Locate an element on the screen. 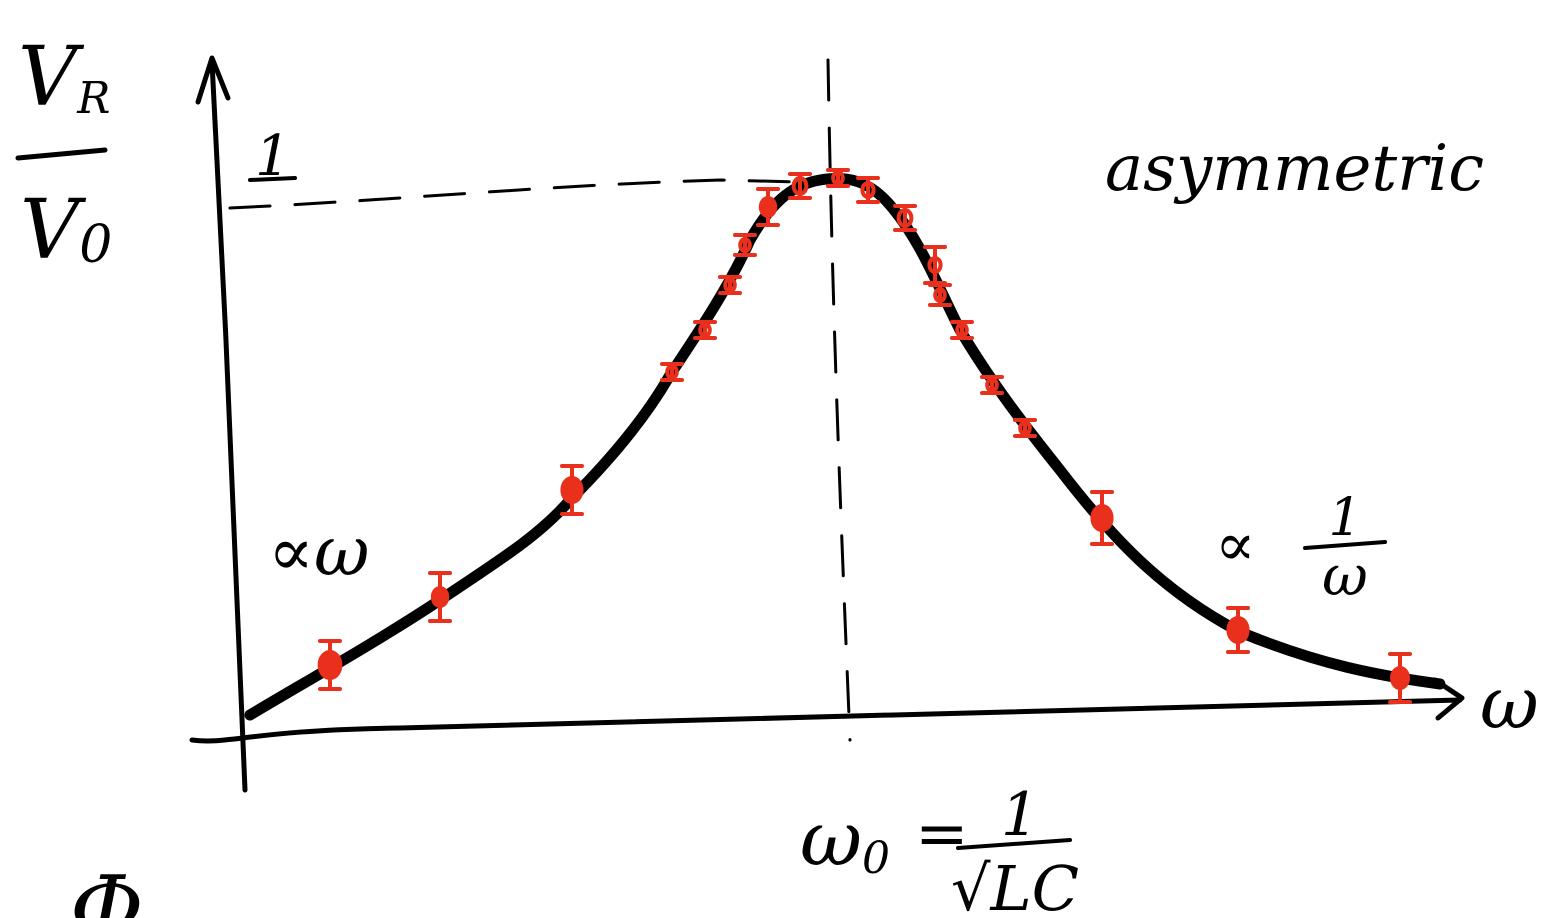  y-label-numerator-subscript: R is located at coordinates (93, 98).